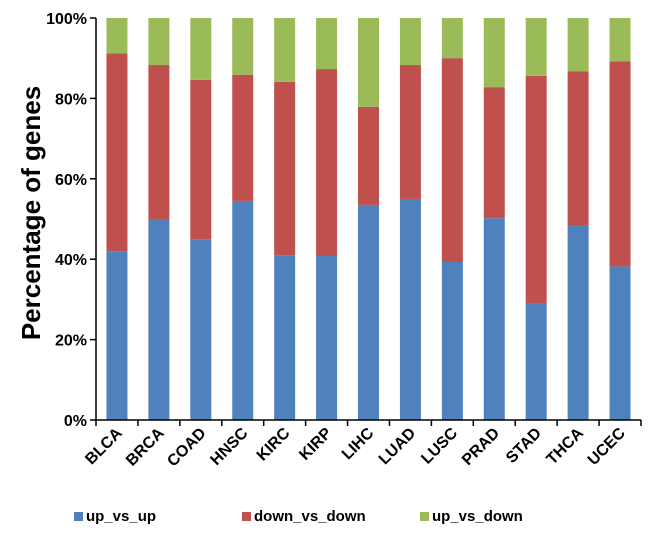 This screenshot has width=649, height=540. Describe the element at coordinates (243, 310) in the screenshot. I see `bar-hnsc-up-vs-up` at that location.